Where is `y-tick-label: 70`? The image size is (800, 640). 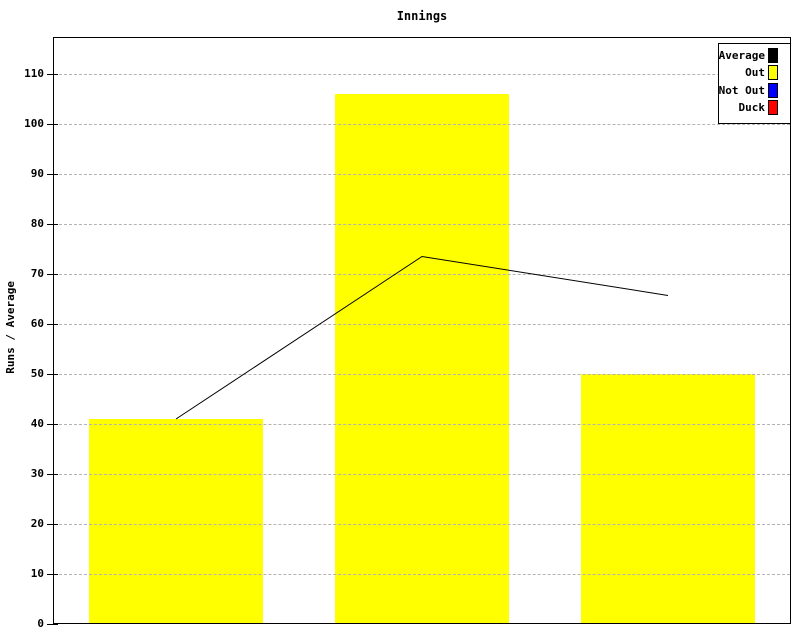 y-tick-label: 70 is located at coordinates (37, 273).